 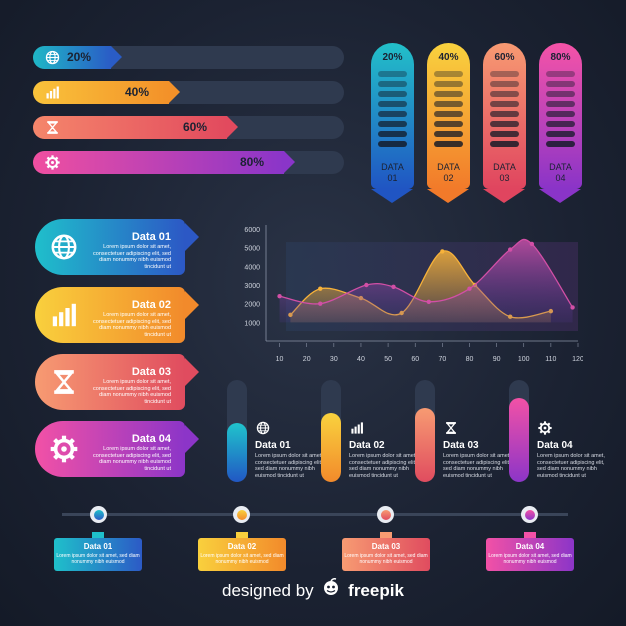 What do you see at coordinates (273, 445) in the screenshot?
I see `thermometer-title: Data 01` at bounding box center [273, 445].